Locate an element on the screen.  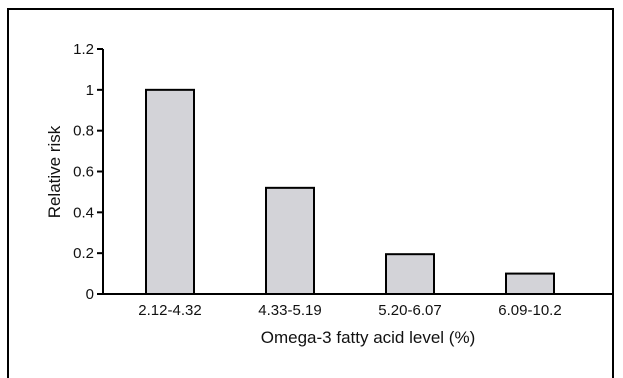
x-tick-labels: 2.12-4.32 4.33-5.19 5.20-6.07 6.09-10.2 is located at coordinates (349, 310).